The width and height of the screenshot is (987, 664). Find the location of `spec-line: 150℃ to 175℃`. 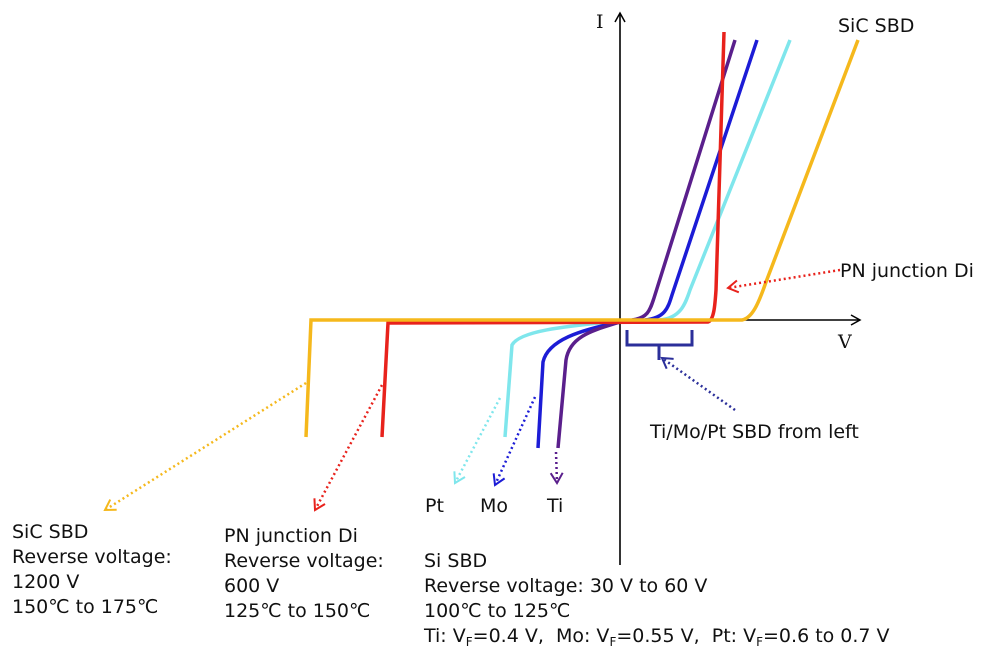

spec-line: 150℃ to 175℃ is located at coordinates (85, 607).